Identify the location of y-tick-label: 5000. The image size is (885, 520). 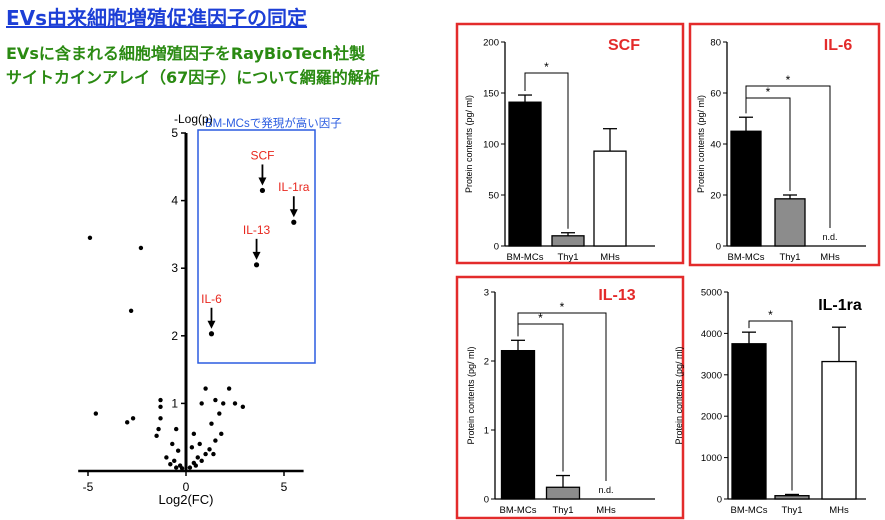
(711, 293).